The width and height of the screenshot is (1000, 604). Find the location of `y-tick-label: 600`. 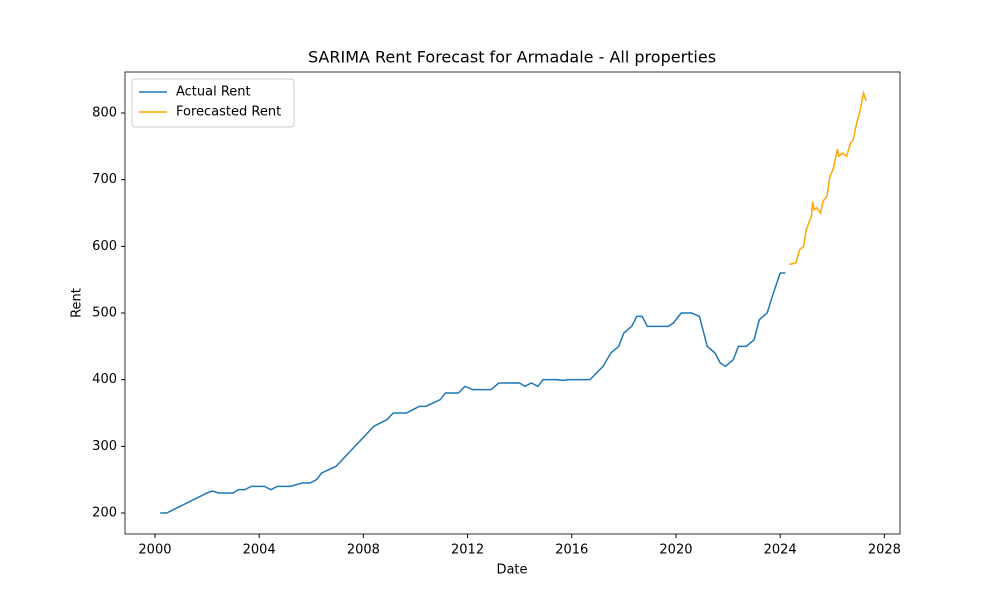

y-tick-label: 600 is located at coordinates (104, 246).